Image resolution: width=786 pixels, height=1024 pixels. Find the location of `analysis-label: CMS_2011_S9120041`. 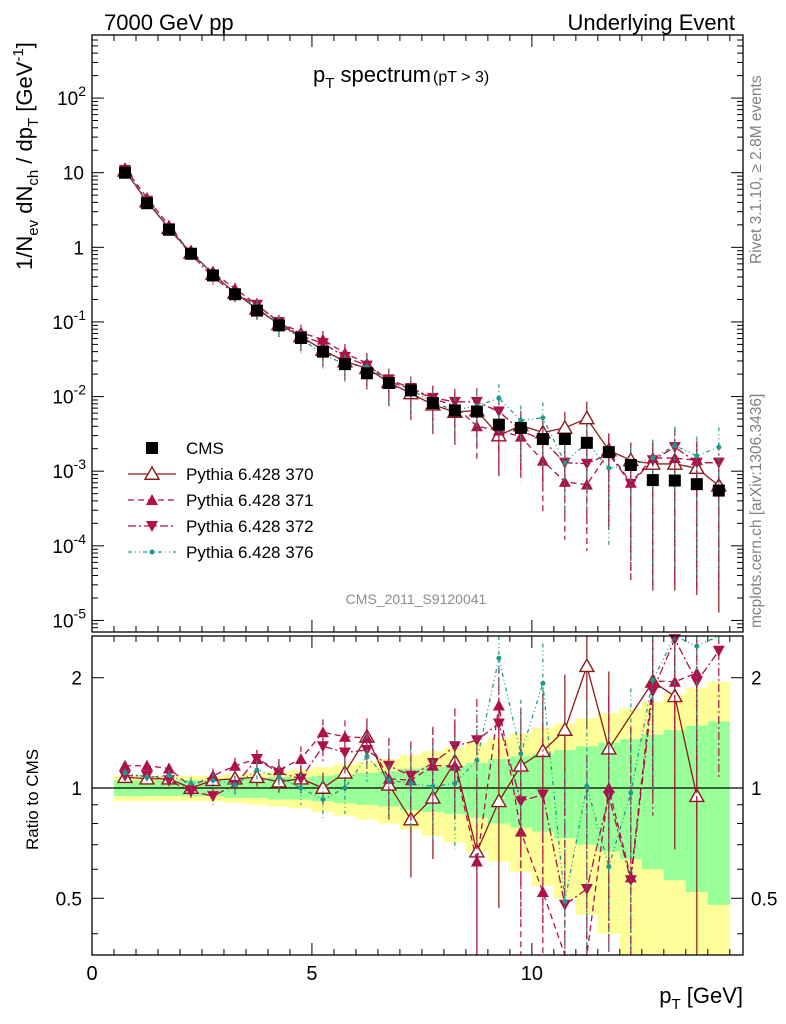

analysis-label: CMS_2011_S9120041 is located at coordinates (416, 599).